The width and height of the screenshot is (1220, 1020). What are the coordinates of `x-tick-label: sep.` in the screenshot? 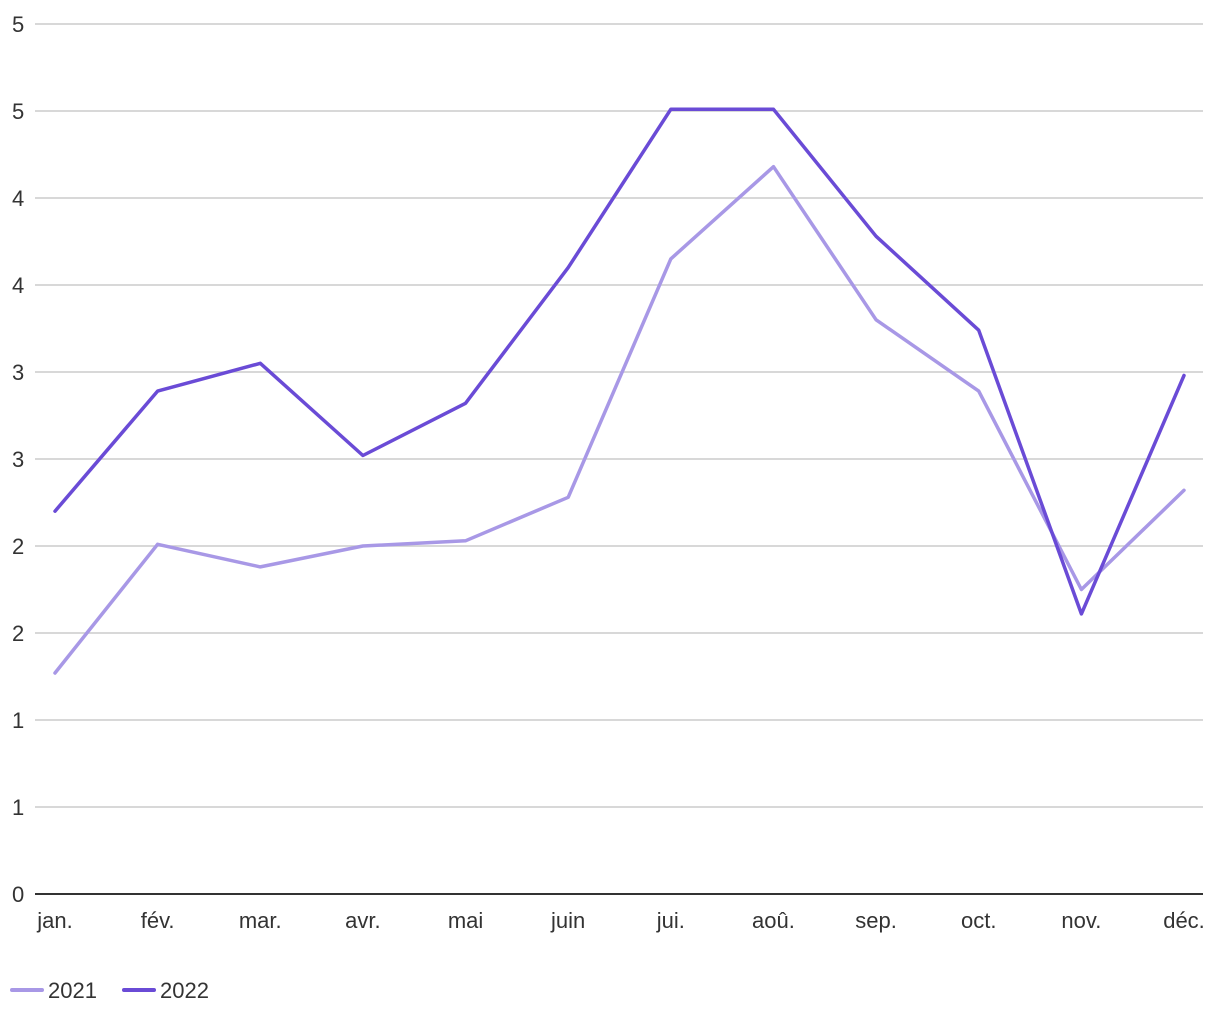 It's located at (876, 920).